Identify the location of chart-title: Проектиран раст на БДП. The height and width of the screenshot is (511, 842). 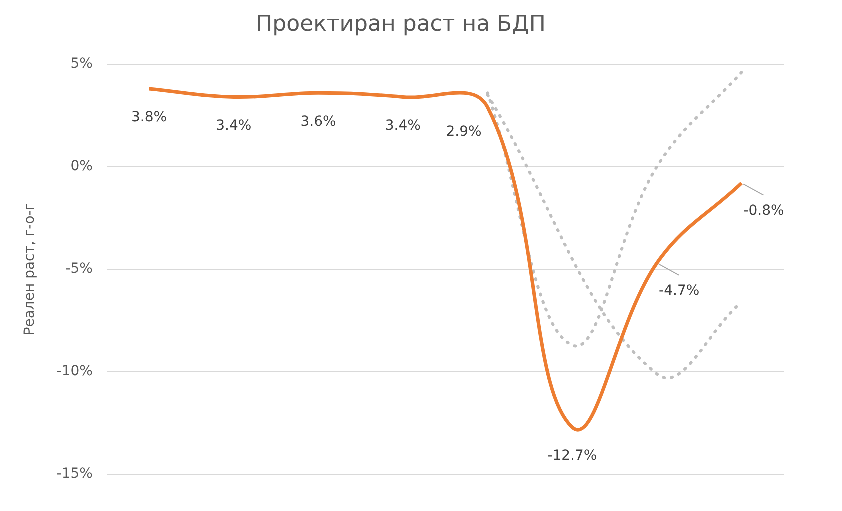
(401, 24).